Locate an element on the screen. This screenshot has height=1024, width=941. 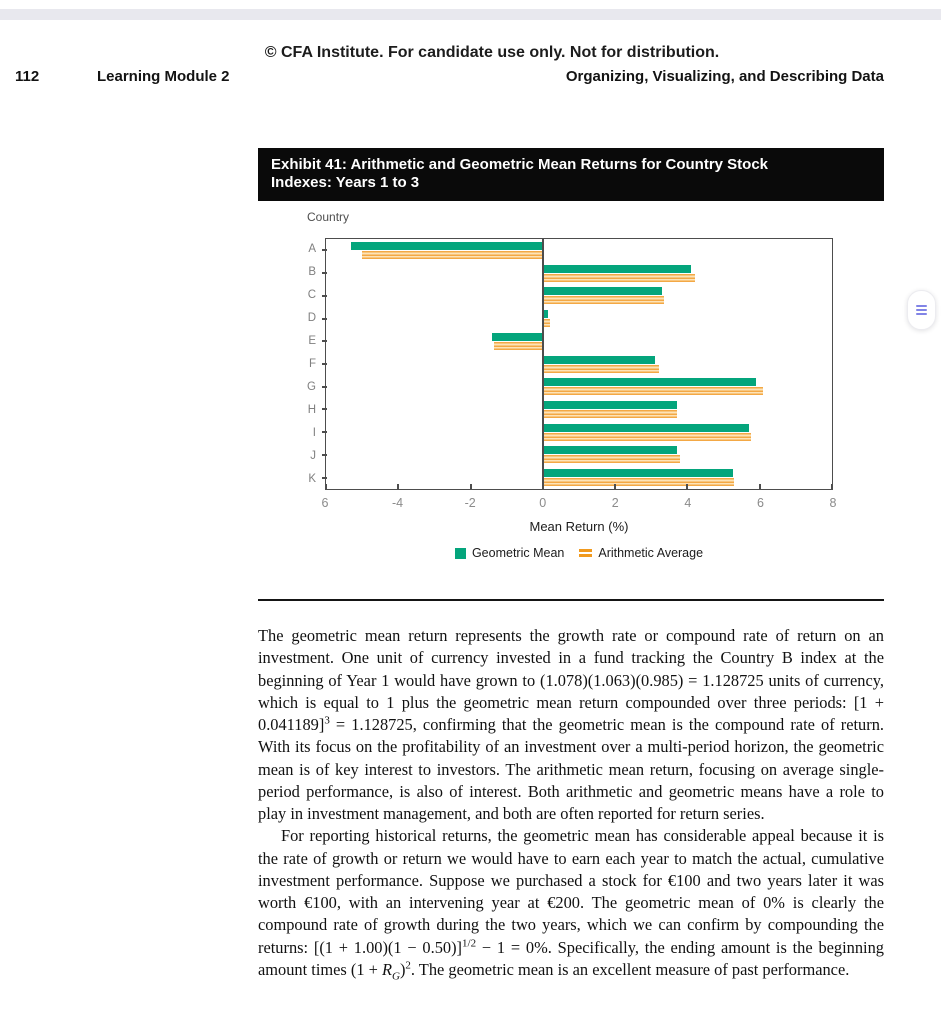
y-axis-title: Country is located at coordinates (328, 217).